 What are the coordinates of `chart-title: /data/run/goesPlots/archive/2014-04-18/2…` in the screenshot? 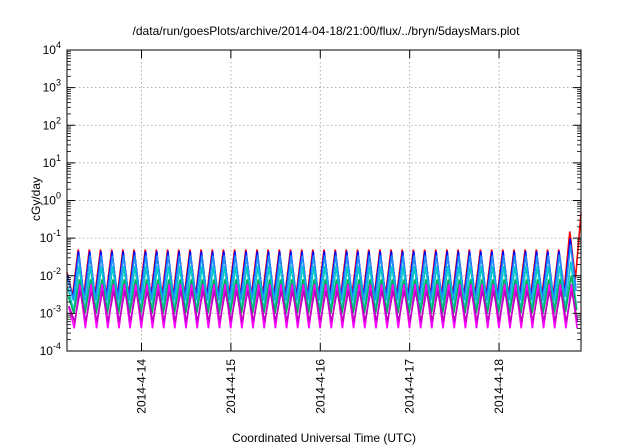 It's located at (327, 31).